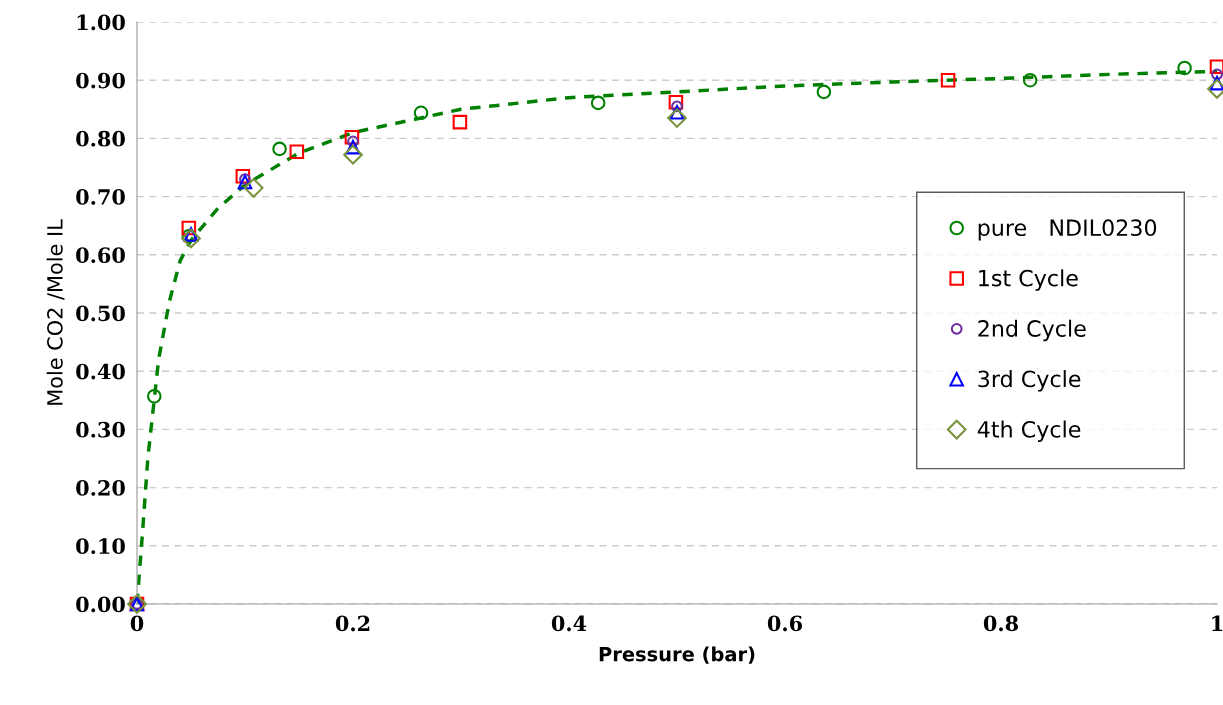 The width and height of the screenshot is (1223, 705). What do you see at coordinates (1029, 381) in the screenshot?
I see `legend-label: 3rd Cycle` at bounding box center [1029, 381].